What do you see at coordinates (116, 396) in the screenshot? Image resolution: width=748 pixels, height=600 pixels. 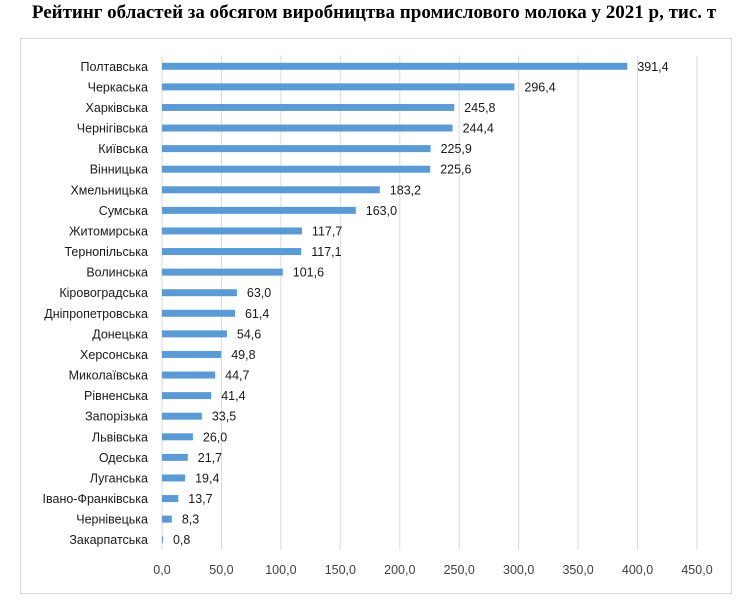 I see `category-label: Рівненська` at bounding box center [116, 396].